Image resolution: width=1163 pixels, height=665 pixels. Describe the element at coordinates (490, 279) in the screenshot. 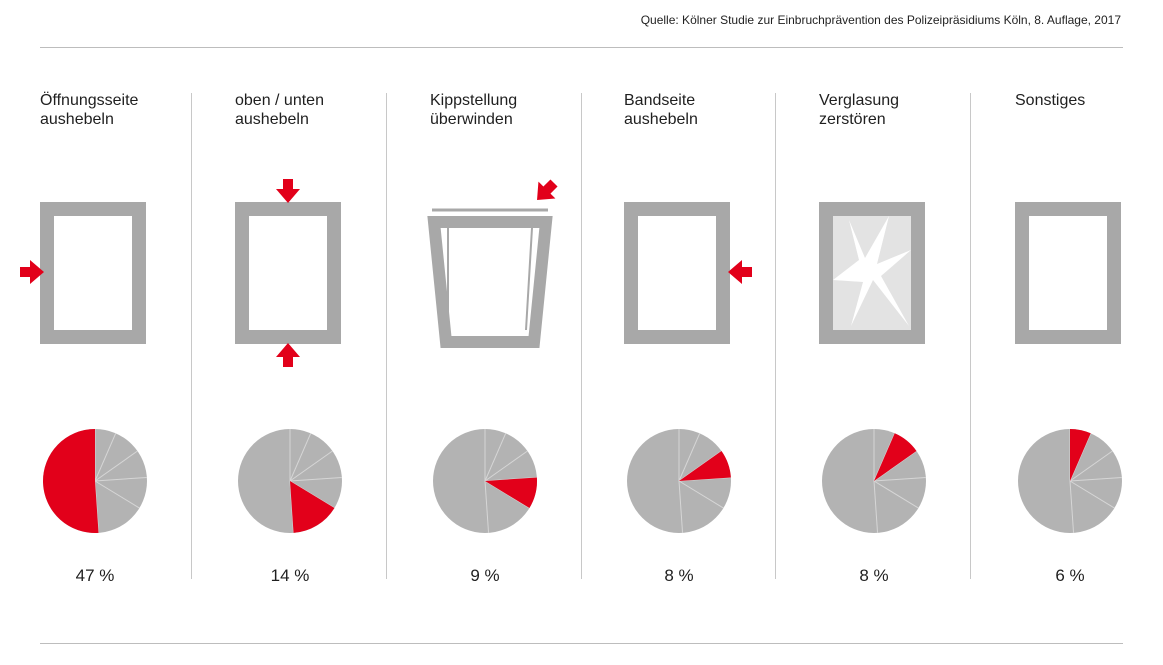

I see `sash-edges` at that location.